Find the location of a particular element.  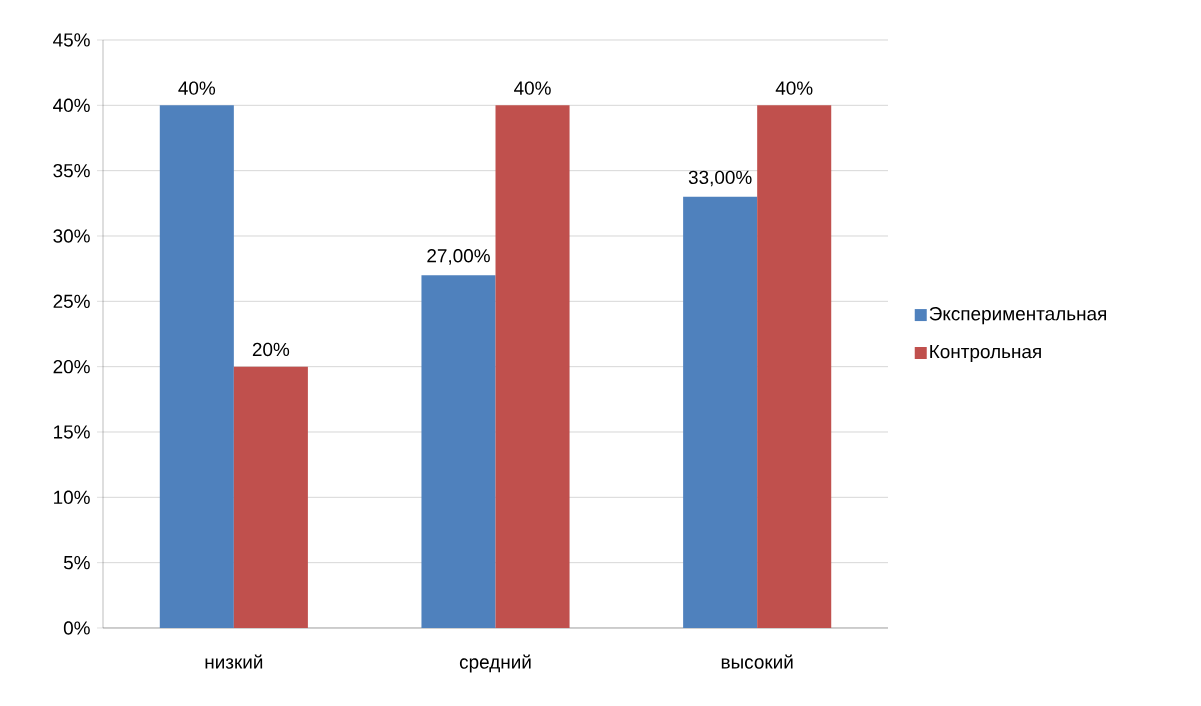

x-tick-label: низкий is located at coordinates (234, 661).